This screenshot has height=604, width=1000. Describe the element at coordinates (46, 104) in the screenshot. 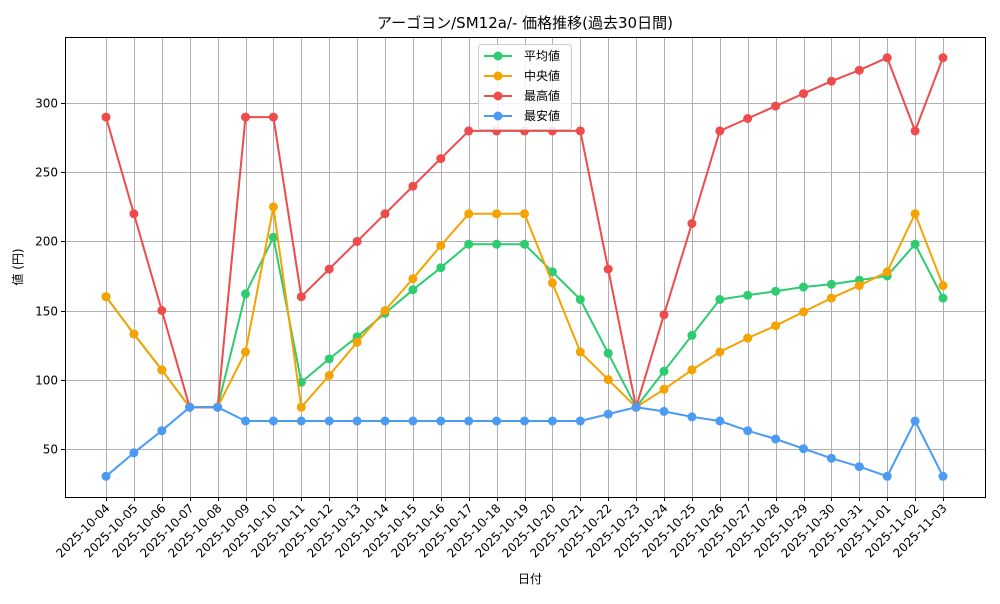

I see `y-tick-label: 300` at that location.